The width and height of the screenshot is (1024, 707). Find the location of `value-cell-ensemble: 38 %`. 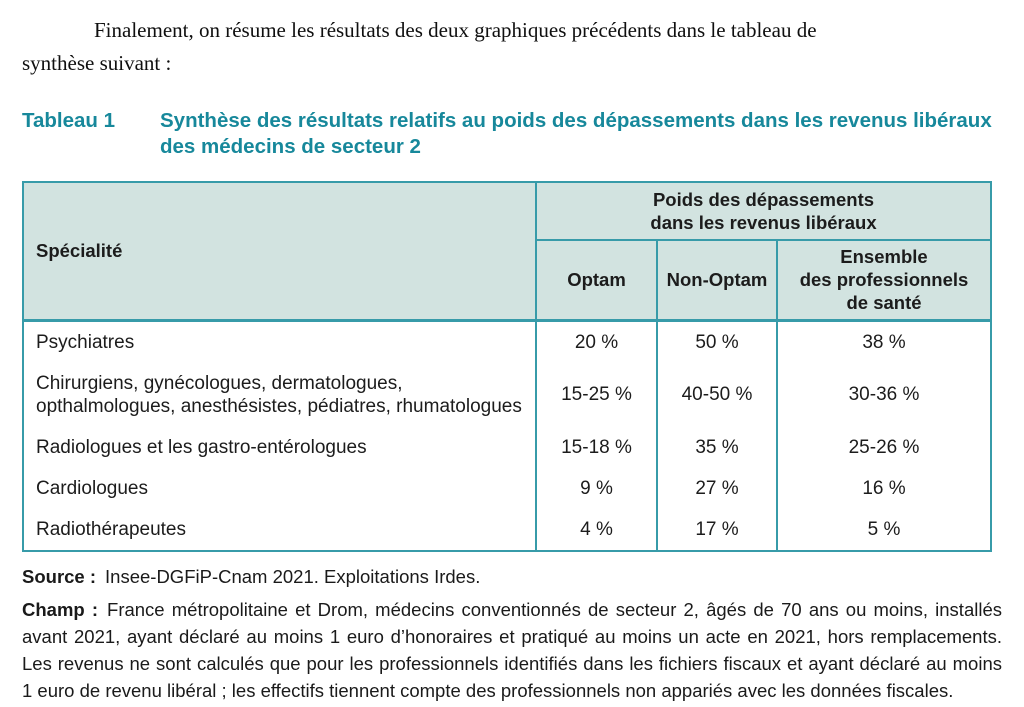

value-cell-ensemble: 38 % is located at coordinates (884, 341).